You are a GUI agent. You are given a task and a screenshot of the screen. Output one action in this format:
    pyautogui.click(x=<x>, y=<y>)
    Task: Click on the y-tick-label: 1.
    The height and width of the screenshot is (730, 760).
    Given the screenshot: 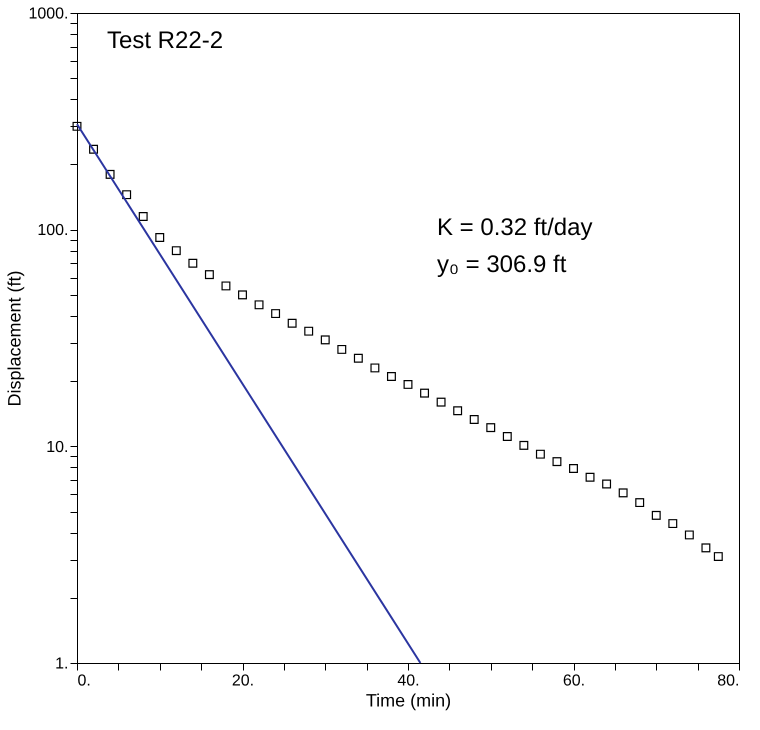 What is the action you would take?
    pyautogui.click(x=61, y=664)
    